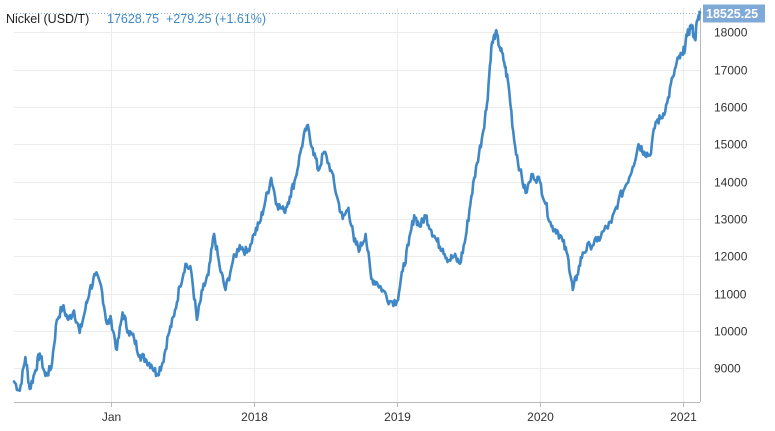 This screenshot has width=775, height=431. Describe the element at coordinates (731, 33) in the screenshot. I see `y-tick-label: 18000` at that location.